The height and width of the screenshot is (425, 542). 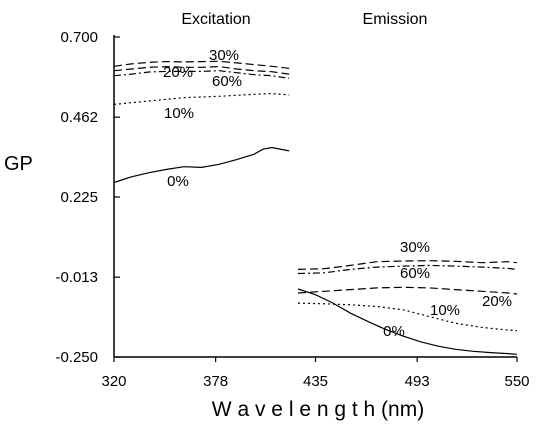 What do you see at coordinates (315, 381) in the screenshot?
I see `x-tick-label: 435` at bounding box center [315, 381].